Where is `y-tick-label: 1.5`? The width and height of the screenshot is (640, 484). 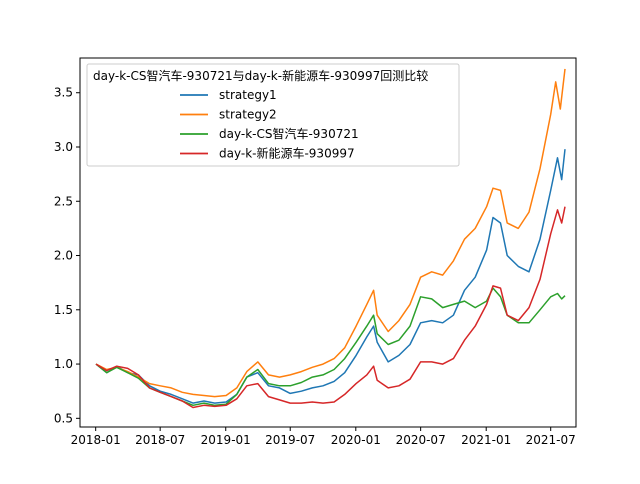 y-tick-label: 1.5 is located at coordinates (63, 310).